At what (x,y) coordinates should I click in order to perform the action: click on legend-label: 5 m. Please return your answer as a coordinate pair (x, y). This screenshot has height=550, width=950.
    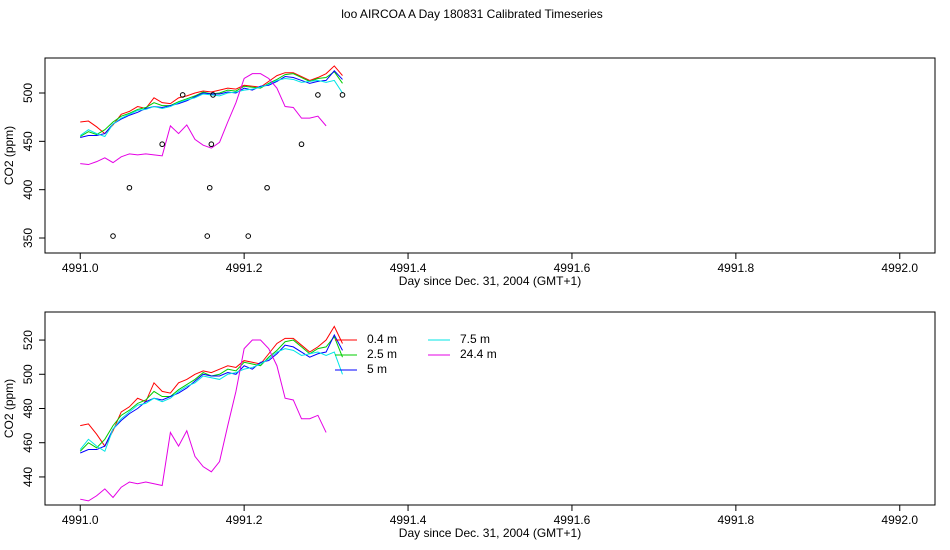
    Looking at the image, I should click on (377, 369).